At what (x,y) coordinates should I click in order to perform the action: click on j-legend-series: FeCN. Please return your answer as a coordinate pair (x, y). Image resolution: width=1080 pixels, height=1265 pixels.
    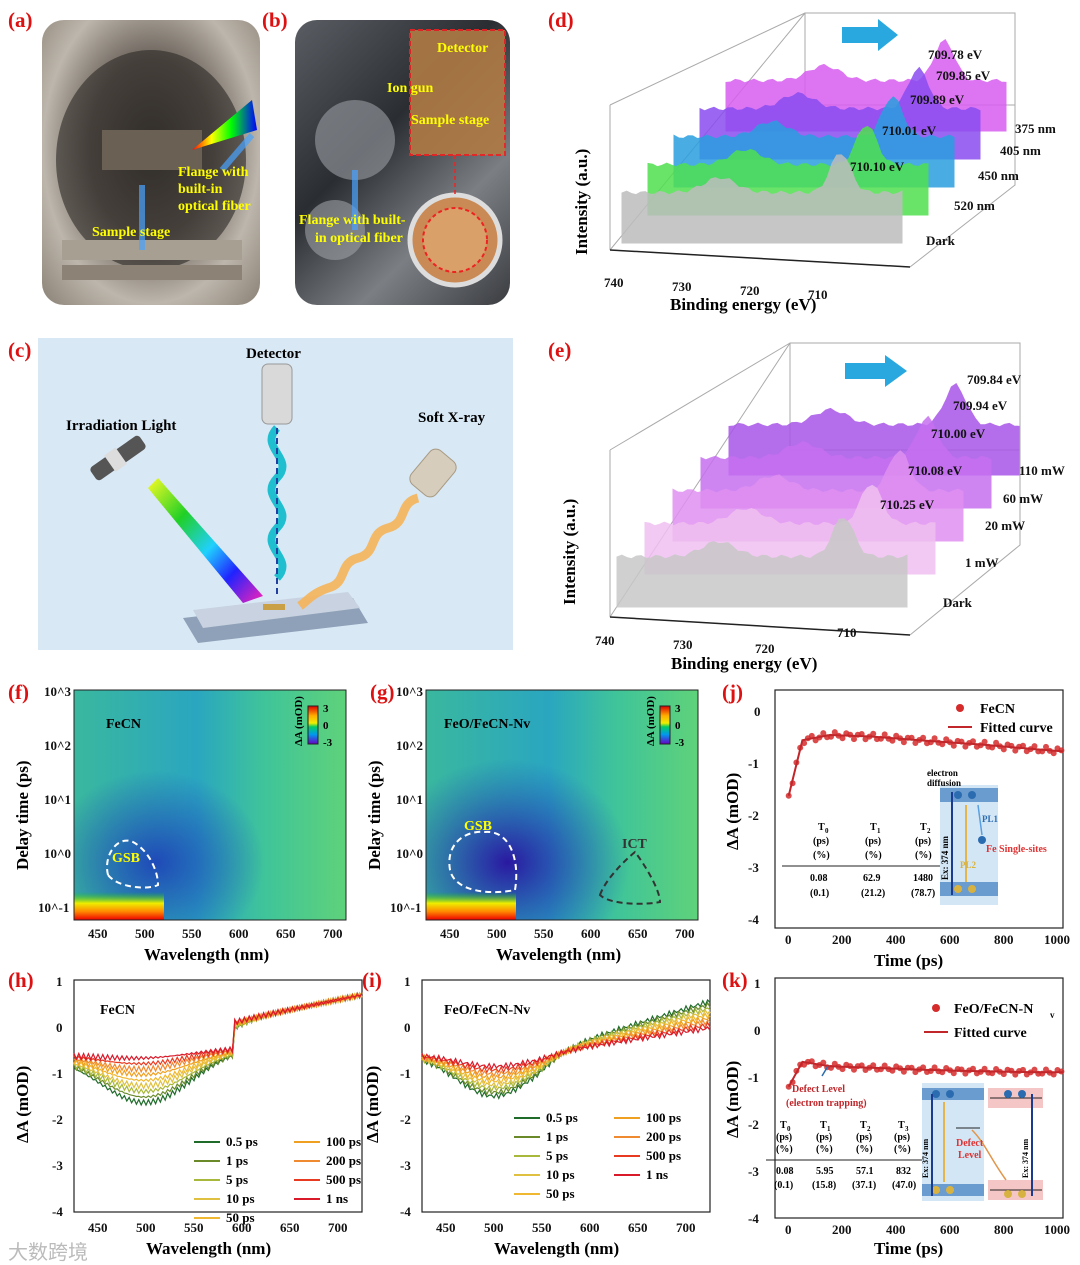
    Looking at the image, I should click on (997, 709).